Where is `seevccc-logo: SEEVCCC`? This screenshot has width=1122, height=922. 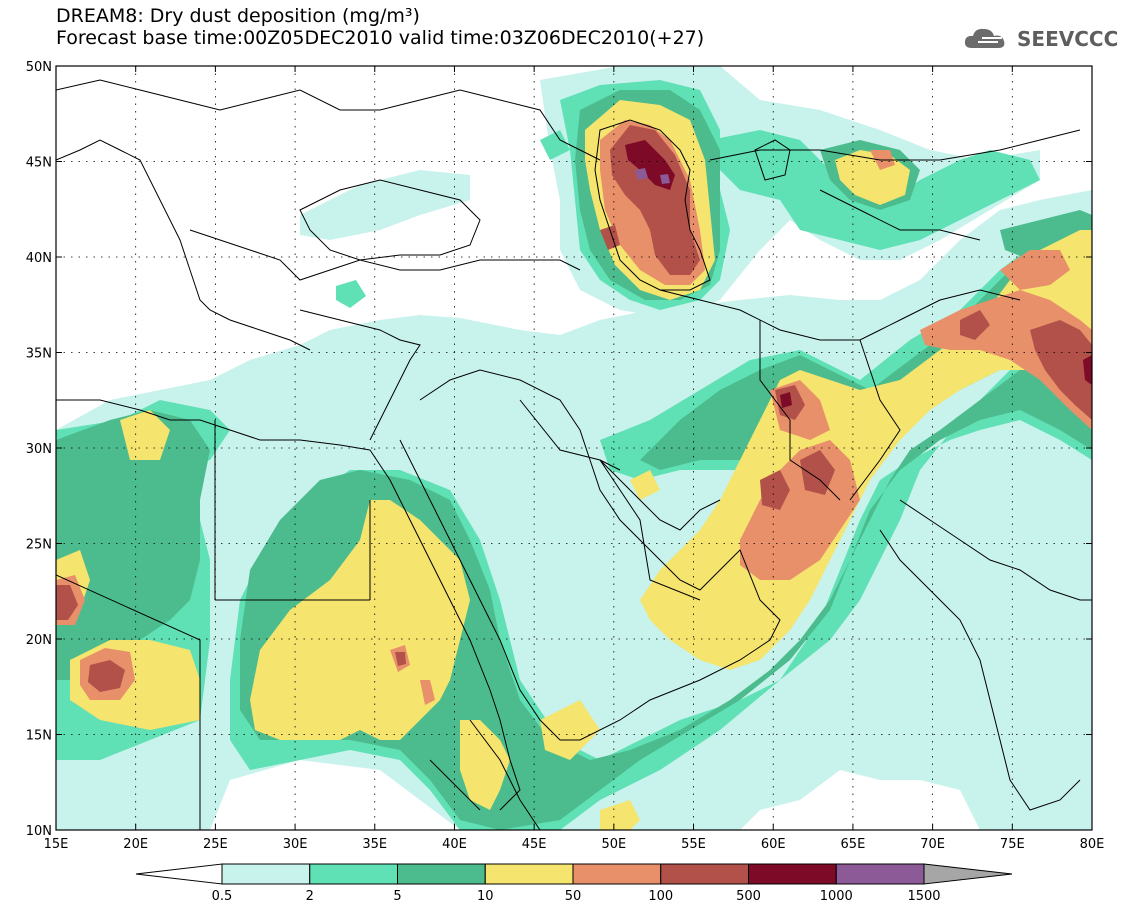
seevccc-logo: SEEVCCC is located at coordinates (1040, 39).